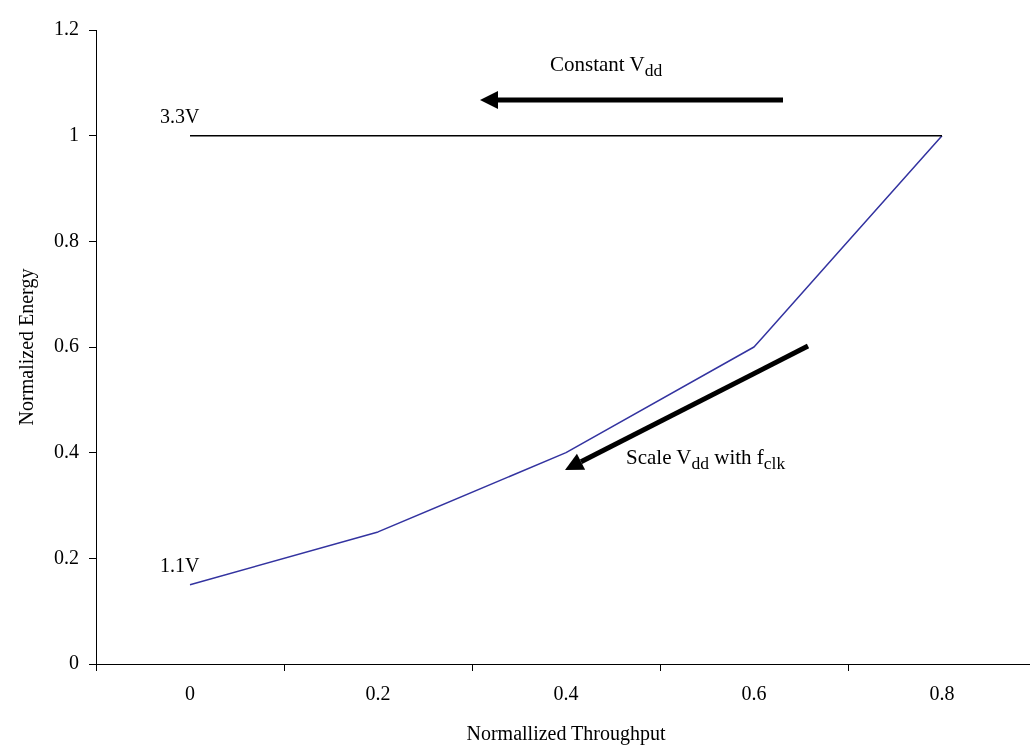 This screenshot has height=747, width=1030. I want to click on x-axis-title: Normallized Throughput, so click(566, 734).